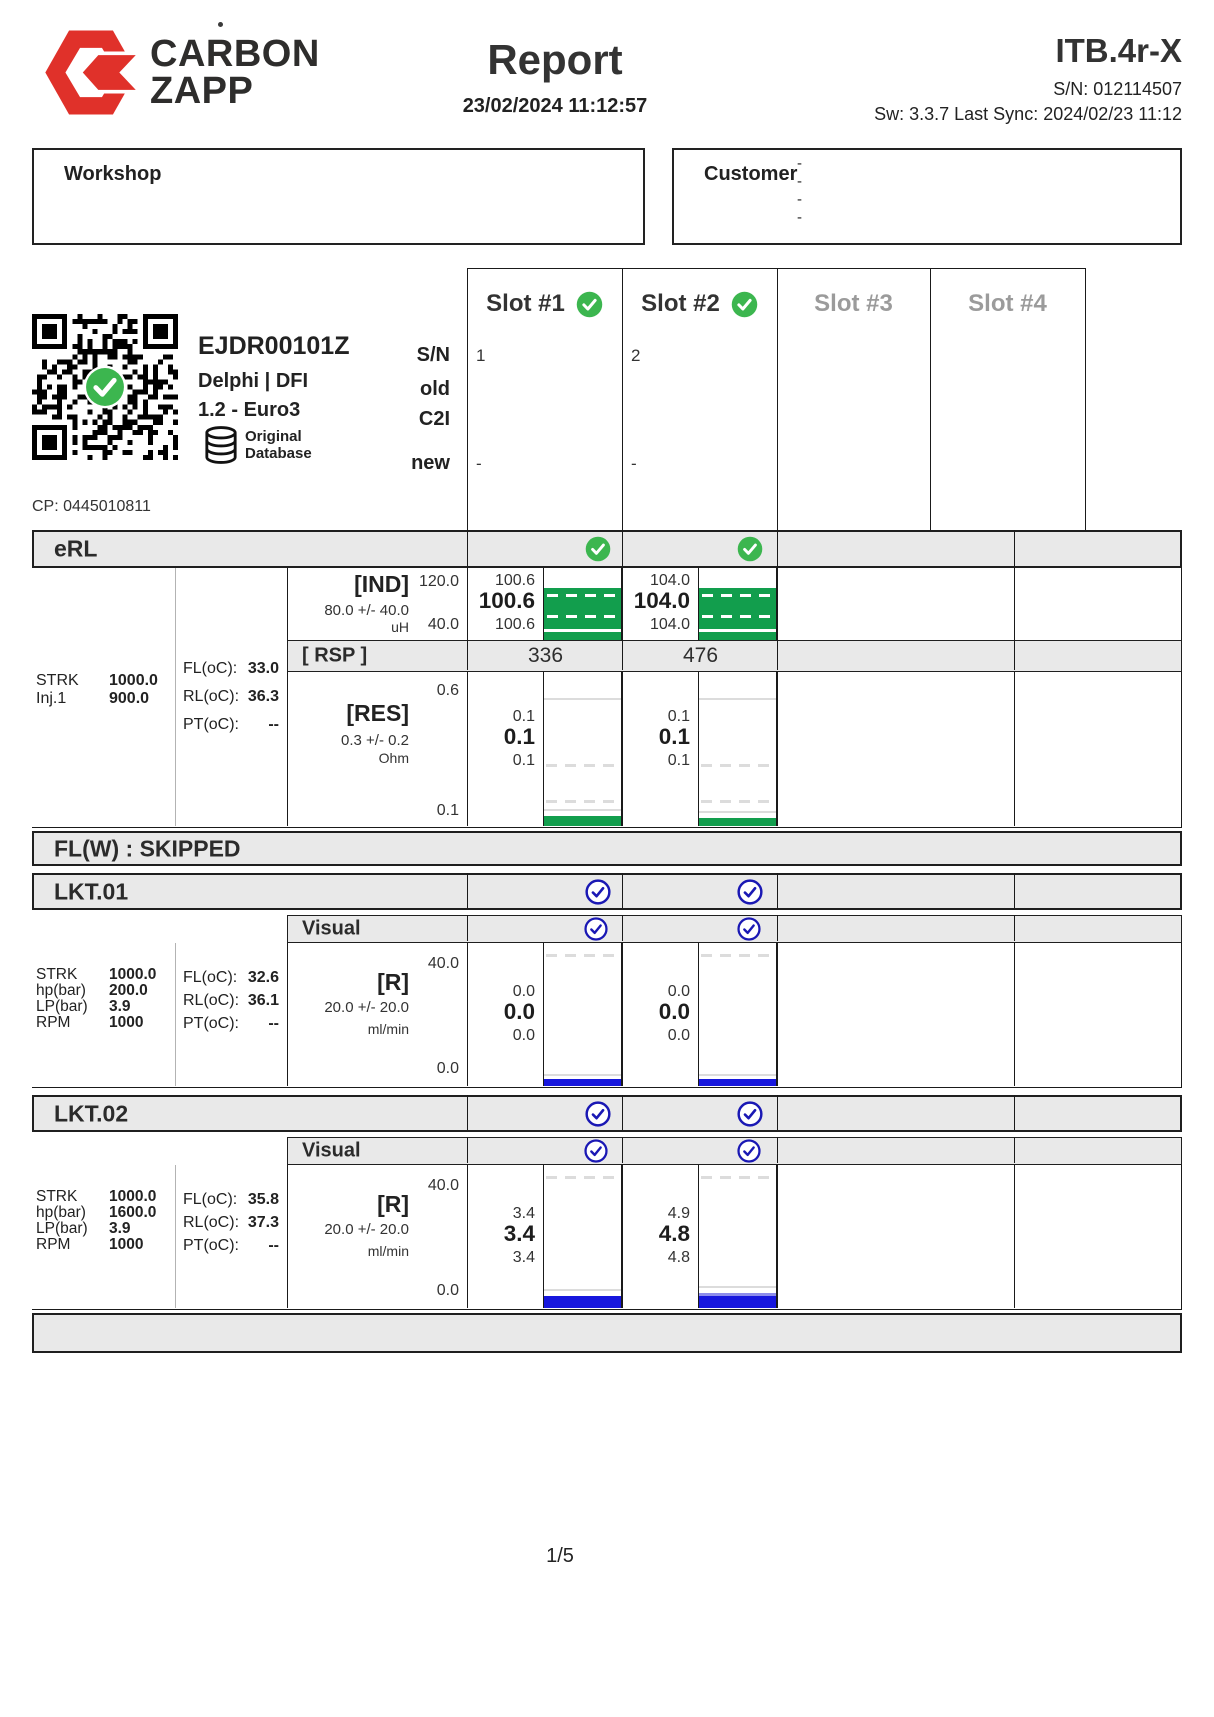 The image size is (1214, 1717). I want to click on row-label-old: old, so click(435, 389).